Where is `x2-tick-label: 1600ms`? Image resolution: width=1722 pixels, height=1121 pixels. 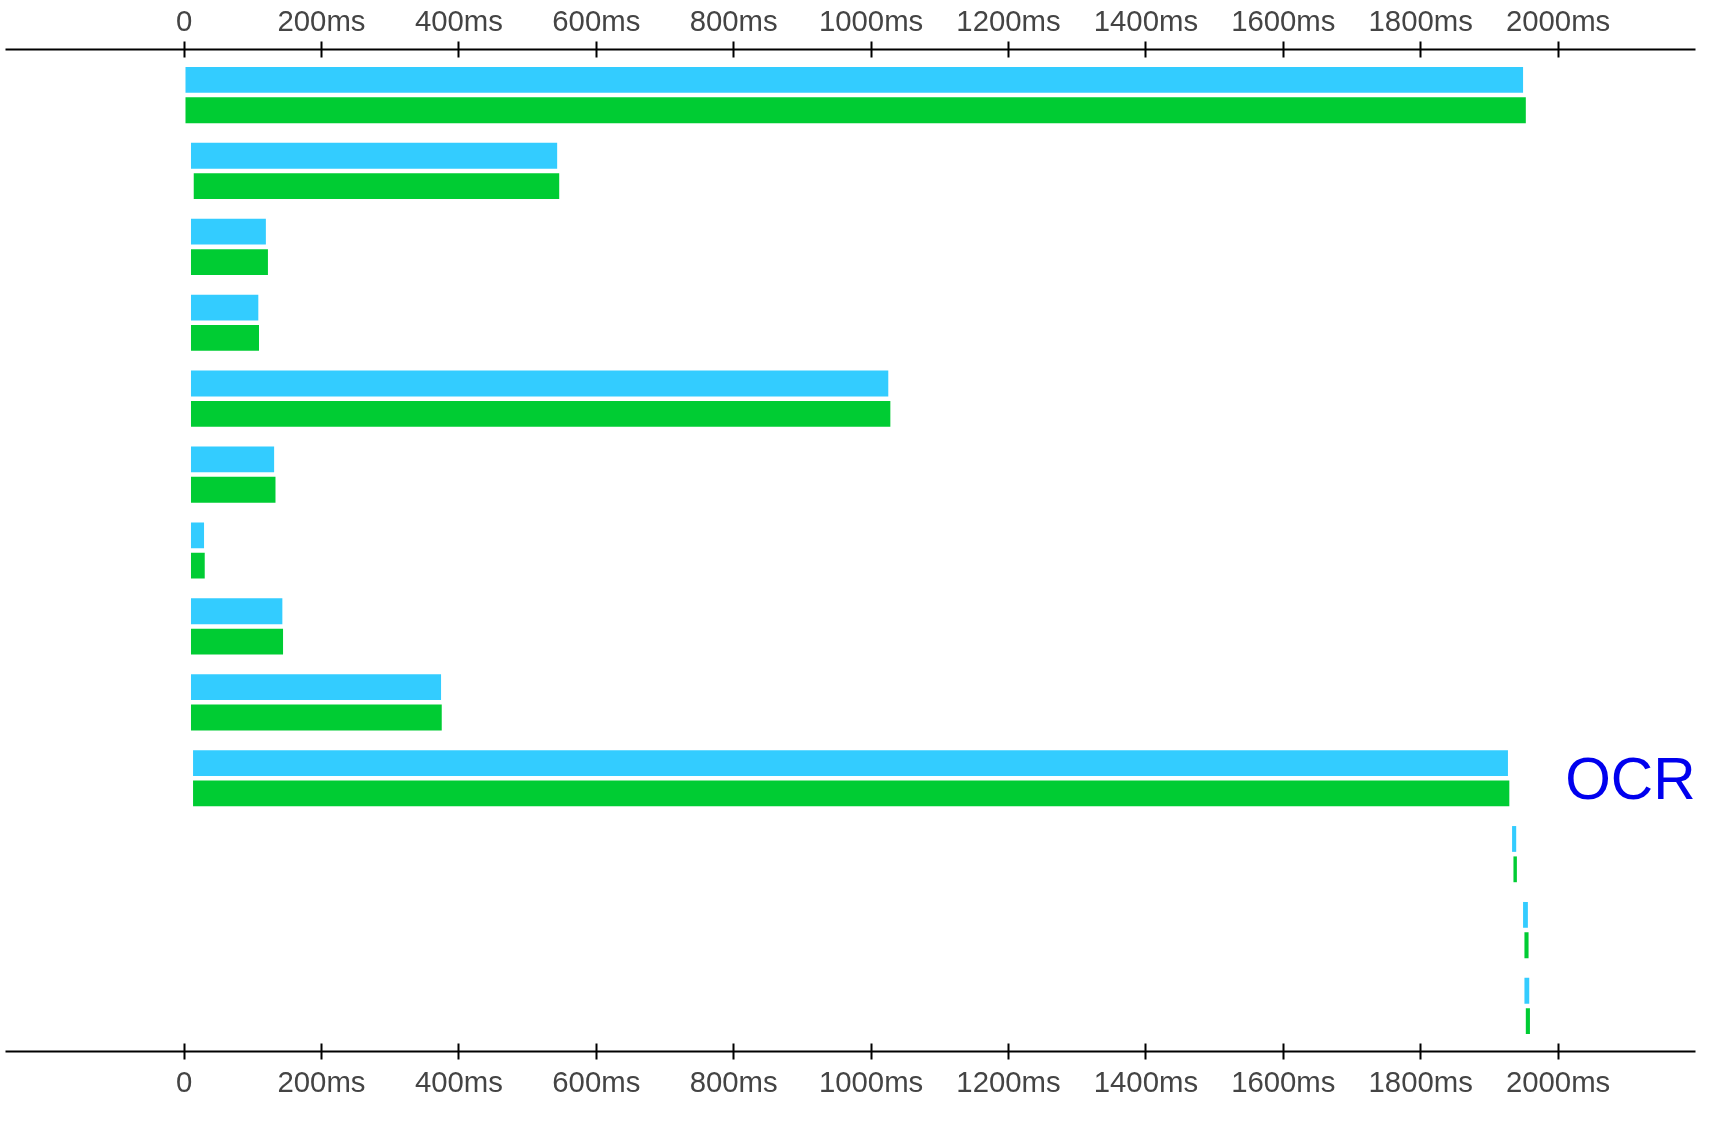 x2-tick-label: 1600ms is located at coordinates (1283, 20).